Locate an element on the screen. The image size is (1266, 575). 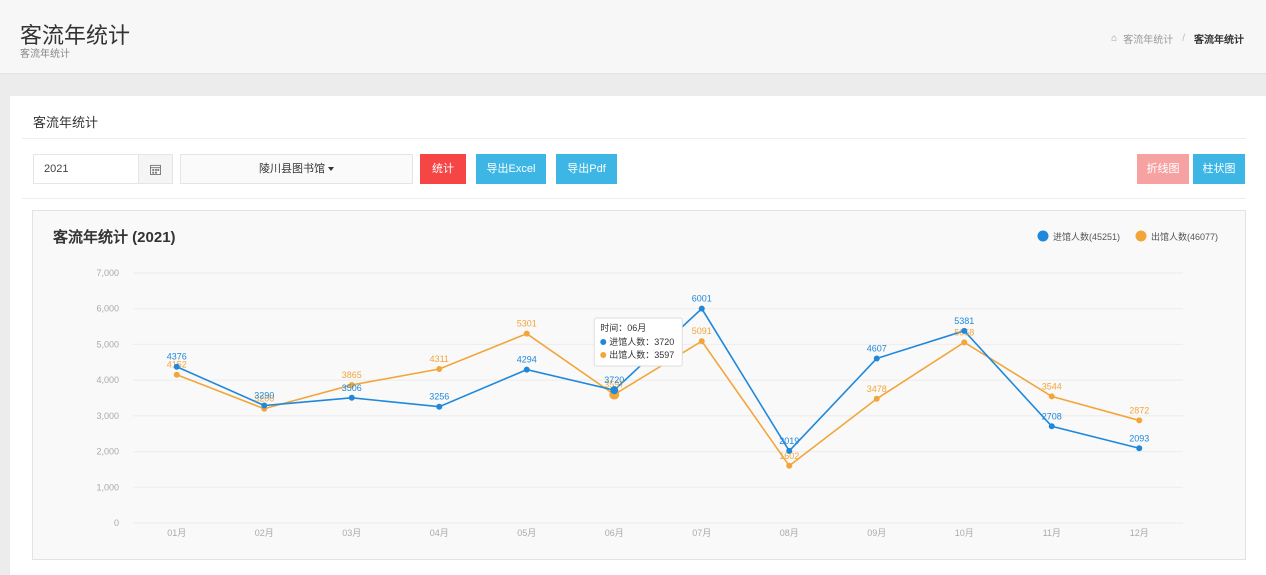
data-label: 4607 is located at coordinates (877, 348).